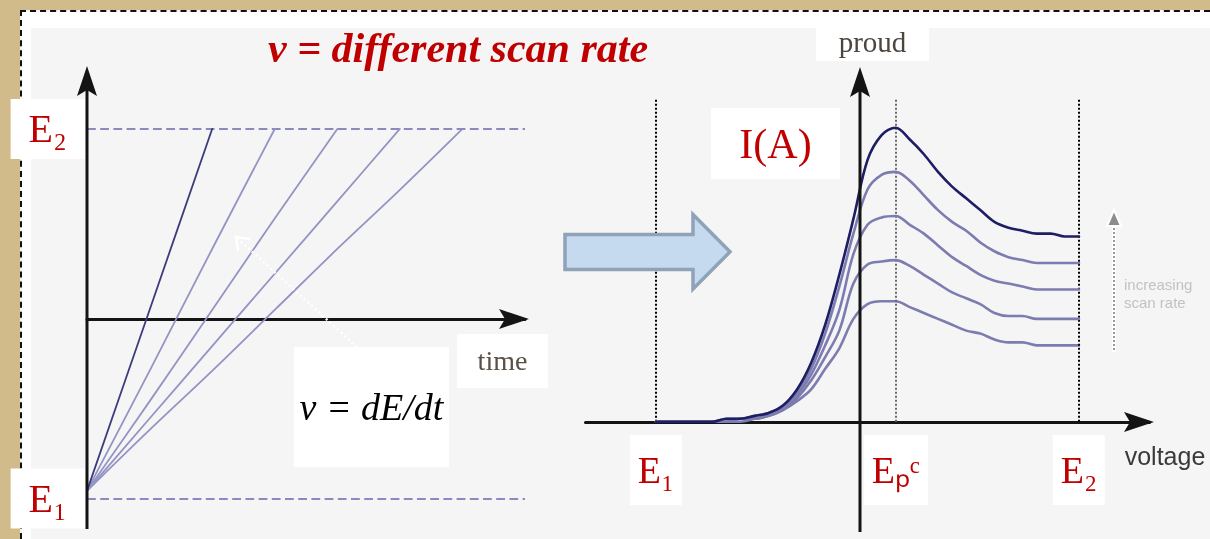 This screenshot has width=1210, height=539. What do you see at coordinates (872, 42) in the screenshot?
I see `y-axis-title: proud` at bounding box center [872, 42].